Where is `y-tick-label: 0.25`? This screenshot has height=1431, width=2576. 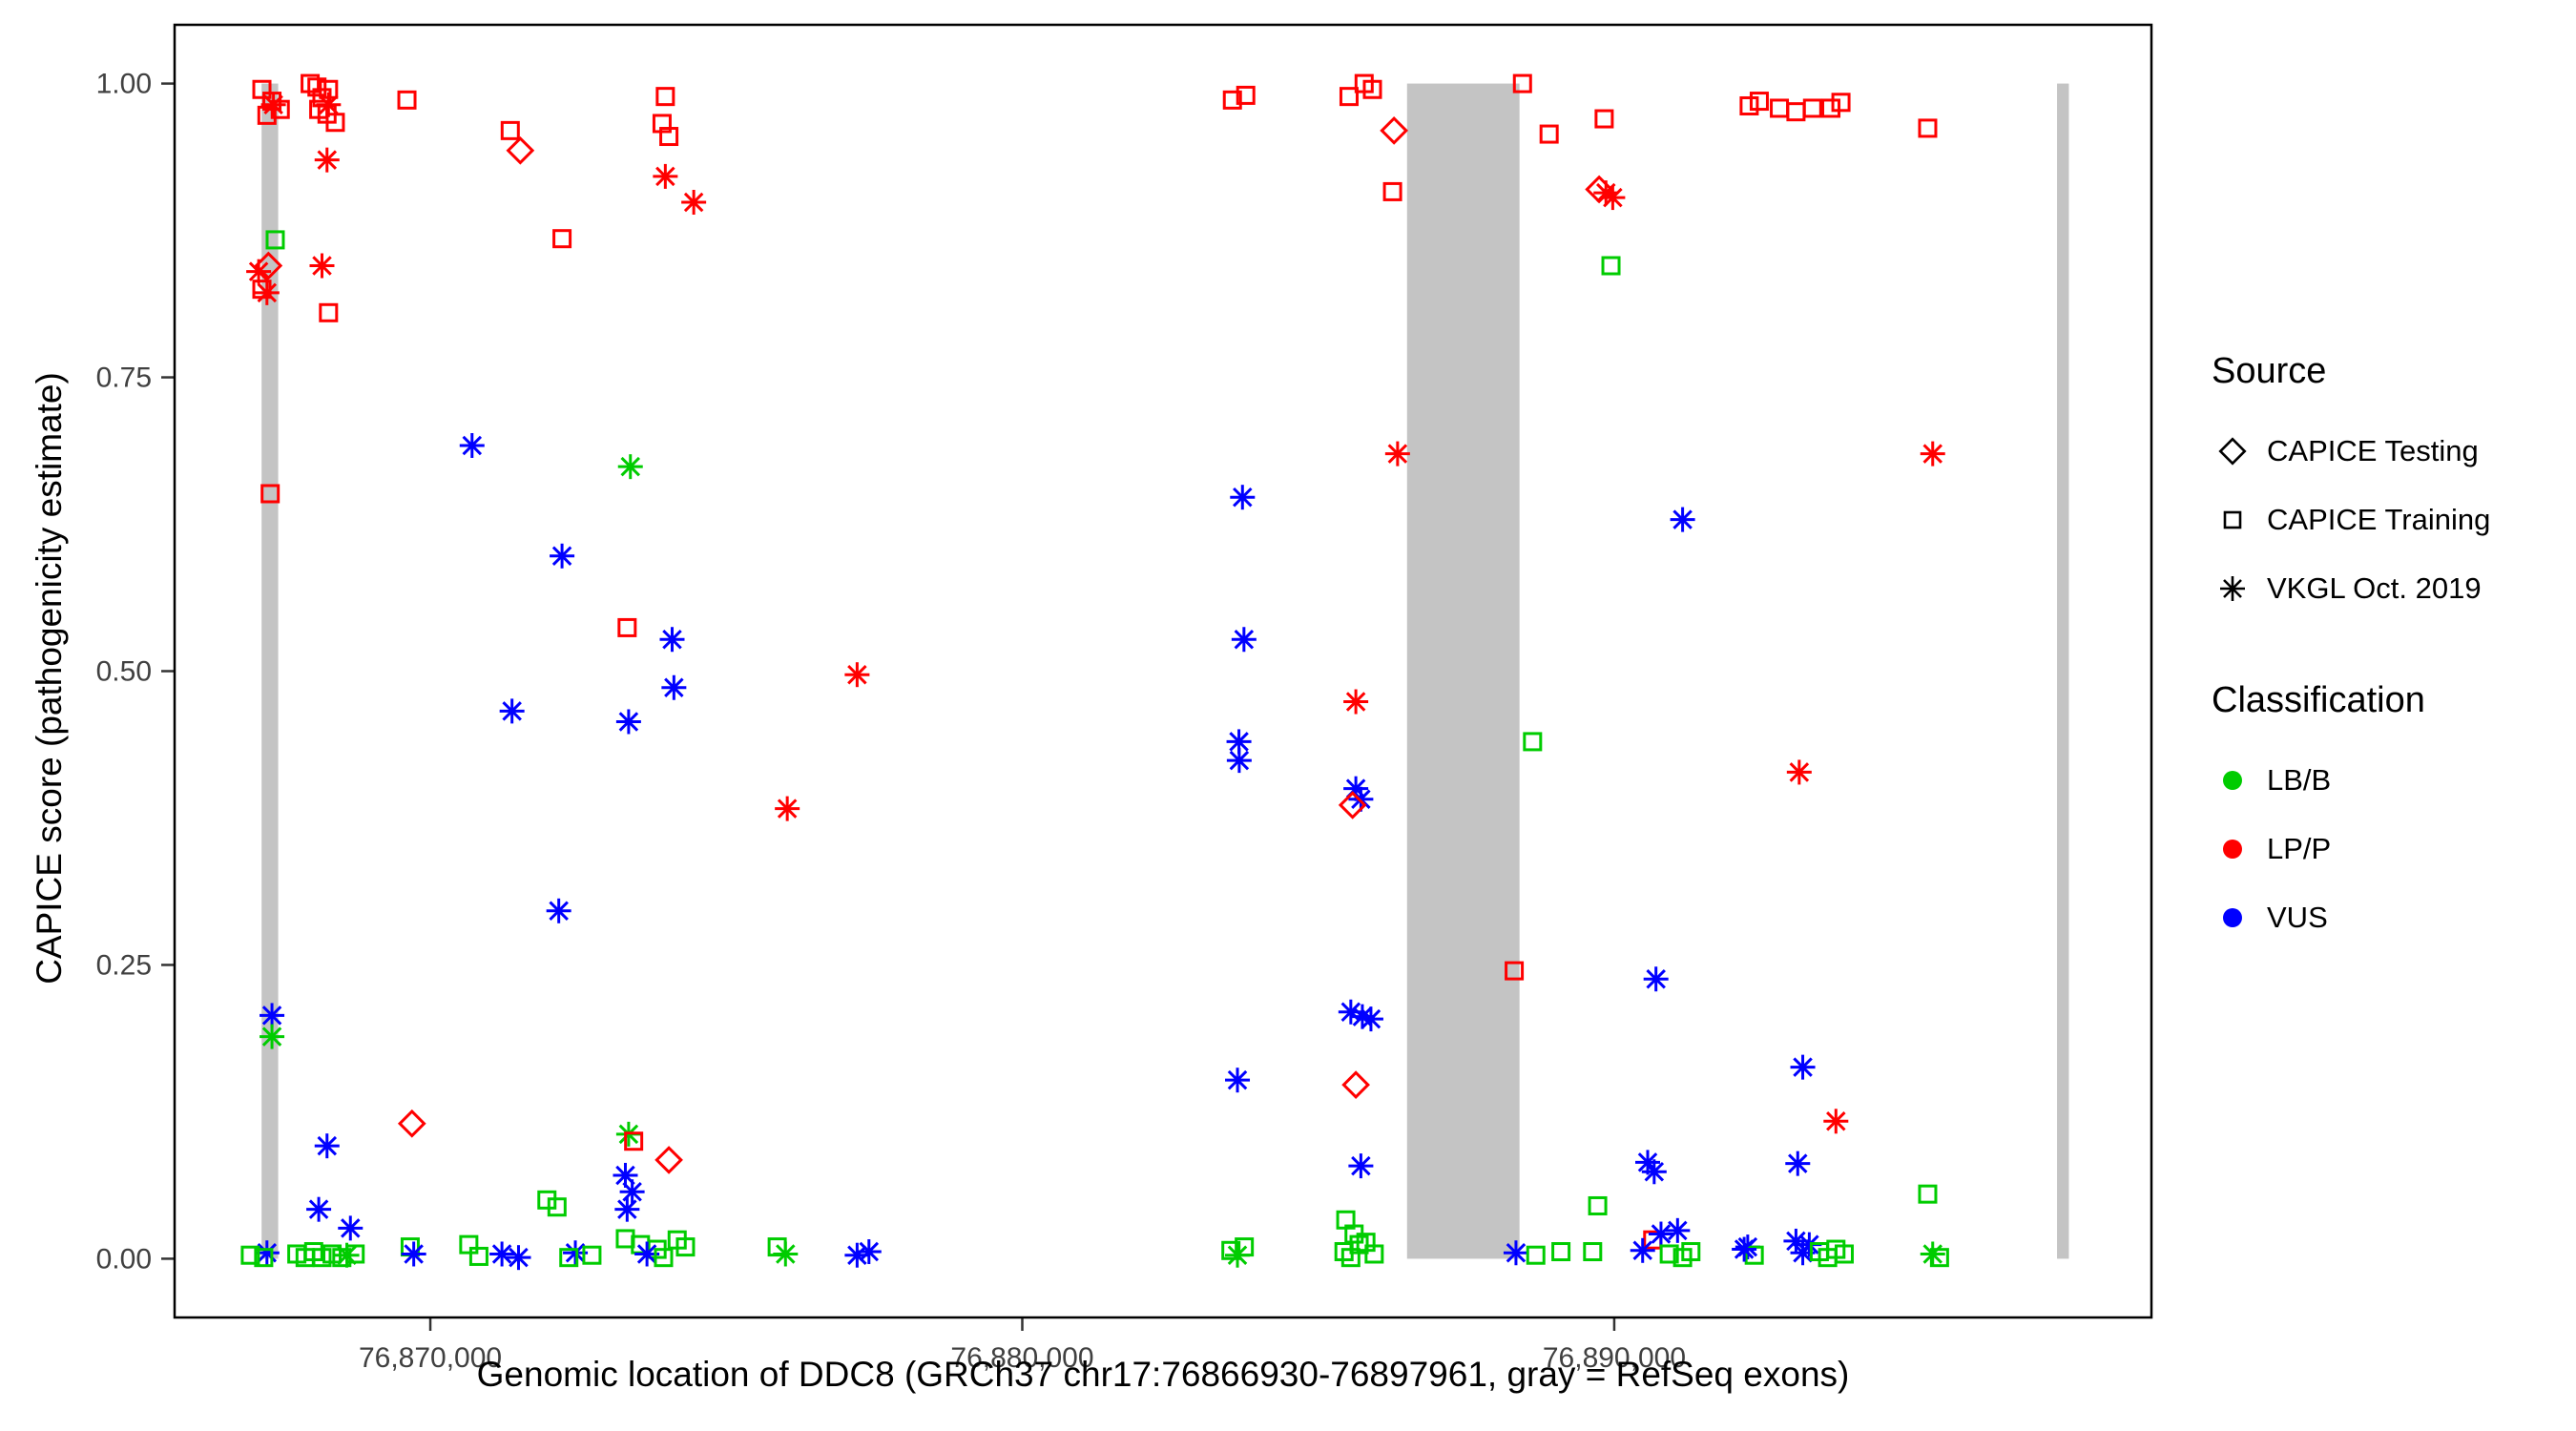
y-tick-label: 0.25 is located at coordinates (124, 965).